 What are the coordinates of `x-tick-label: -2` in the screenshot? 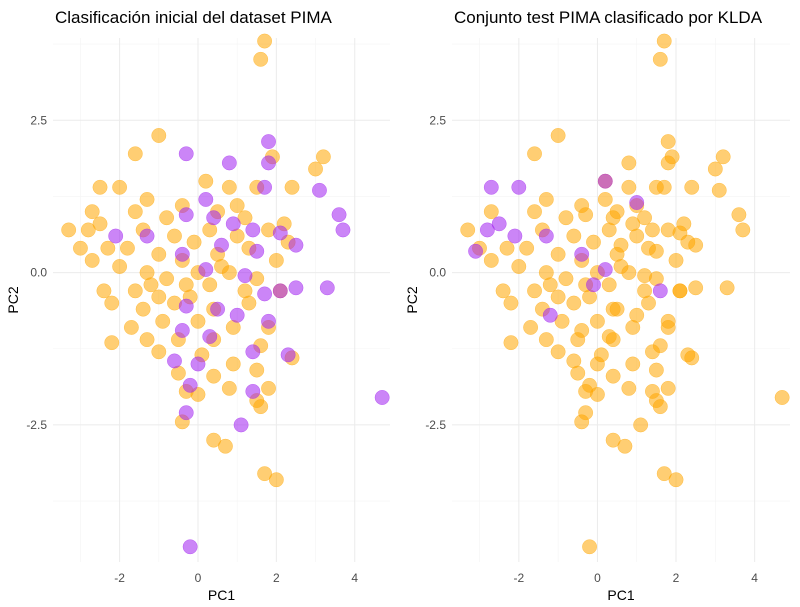 It's located at (518, 578).